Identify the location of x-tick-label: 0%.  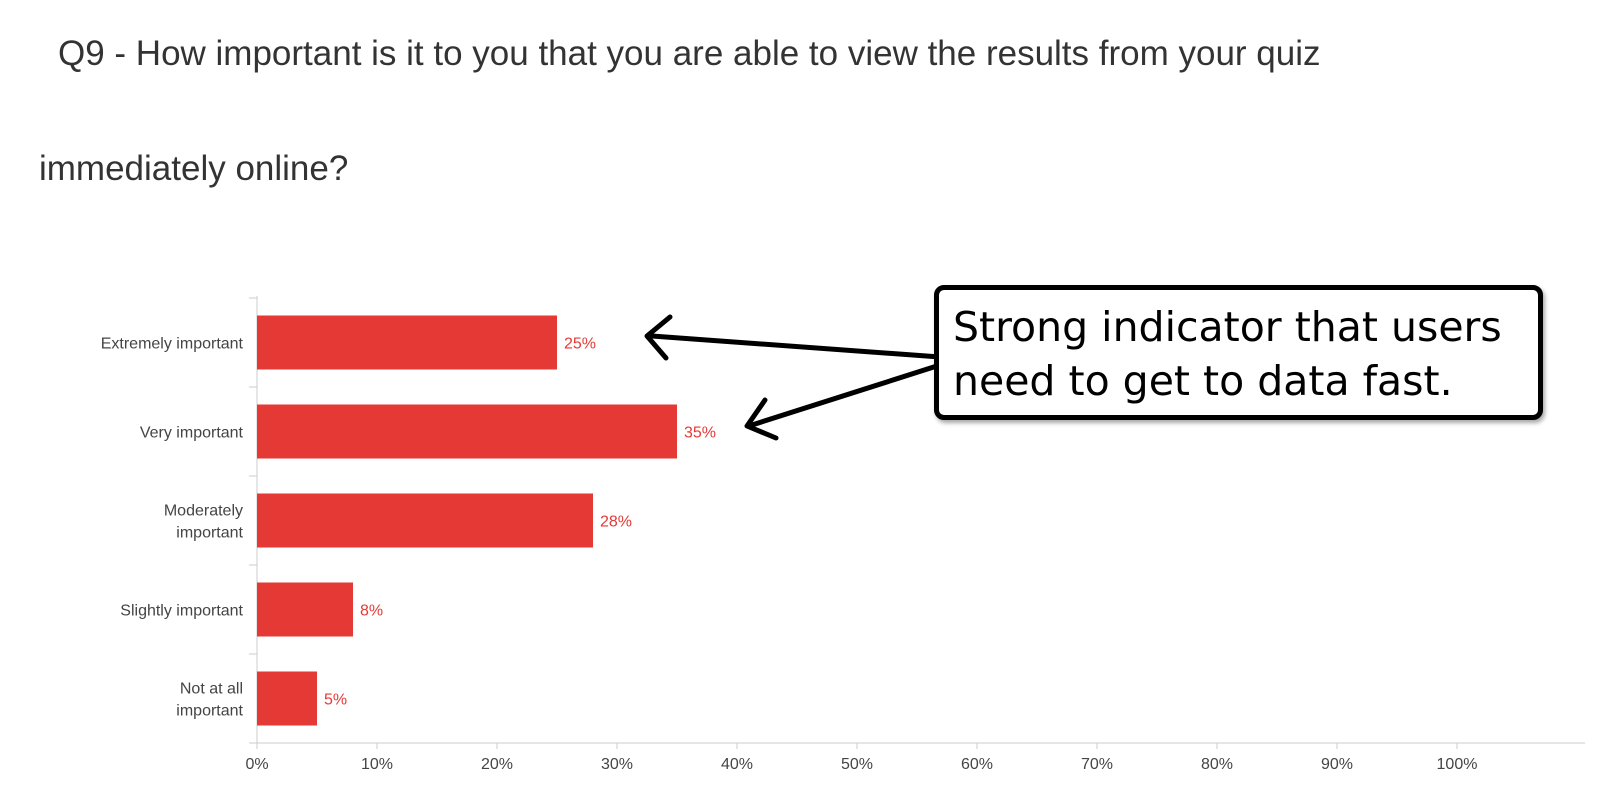
(256, 764).